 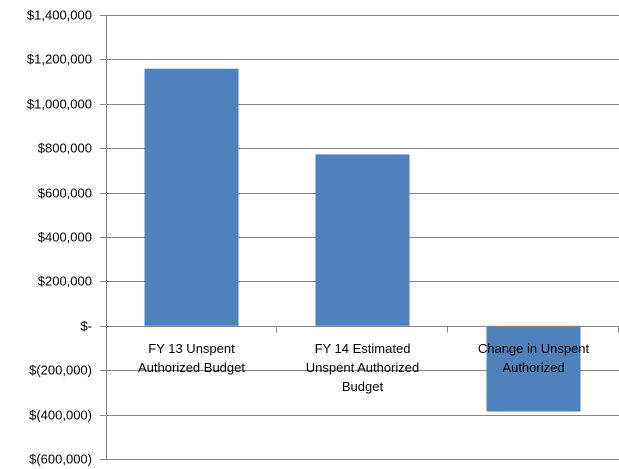 I want to click on y-tick-label: $200,000, so click(x=65, y=281).